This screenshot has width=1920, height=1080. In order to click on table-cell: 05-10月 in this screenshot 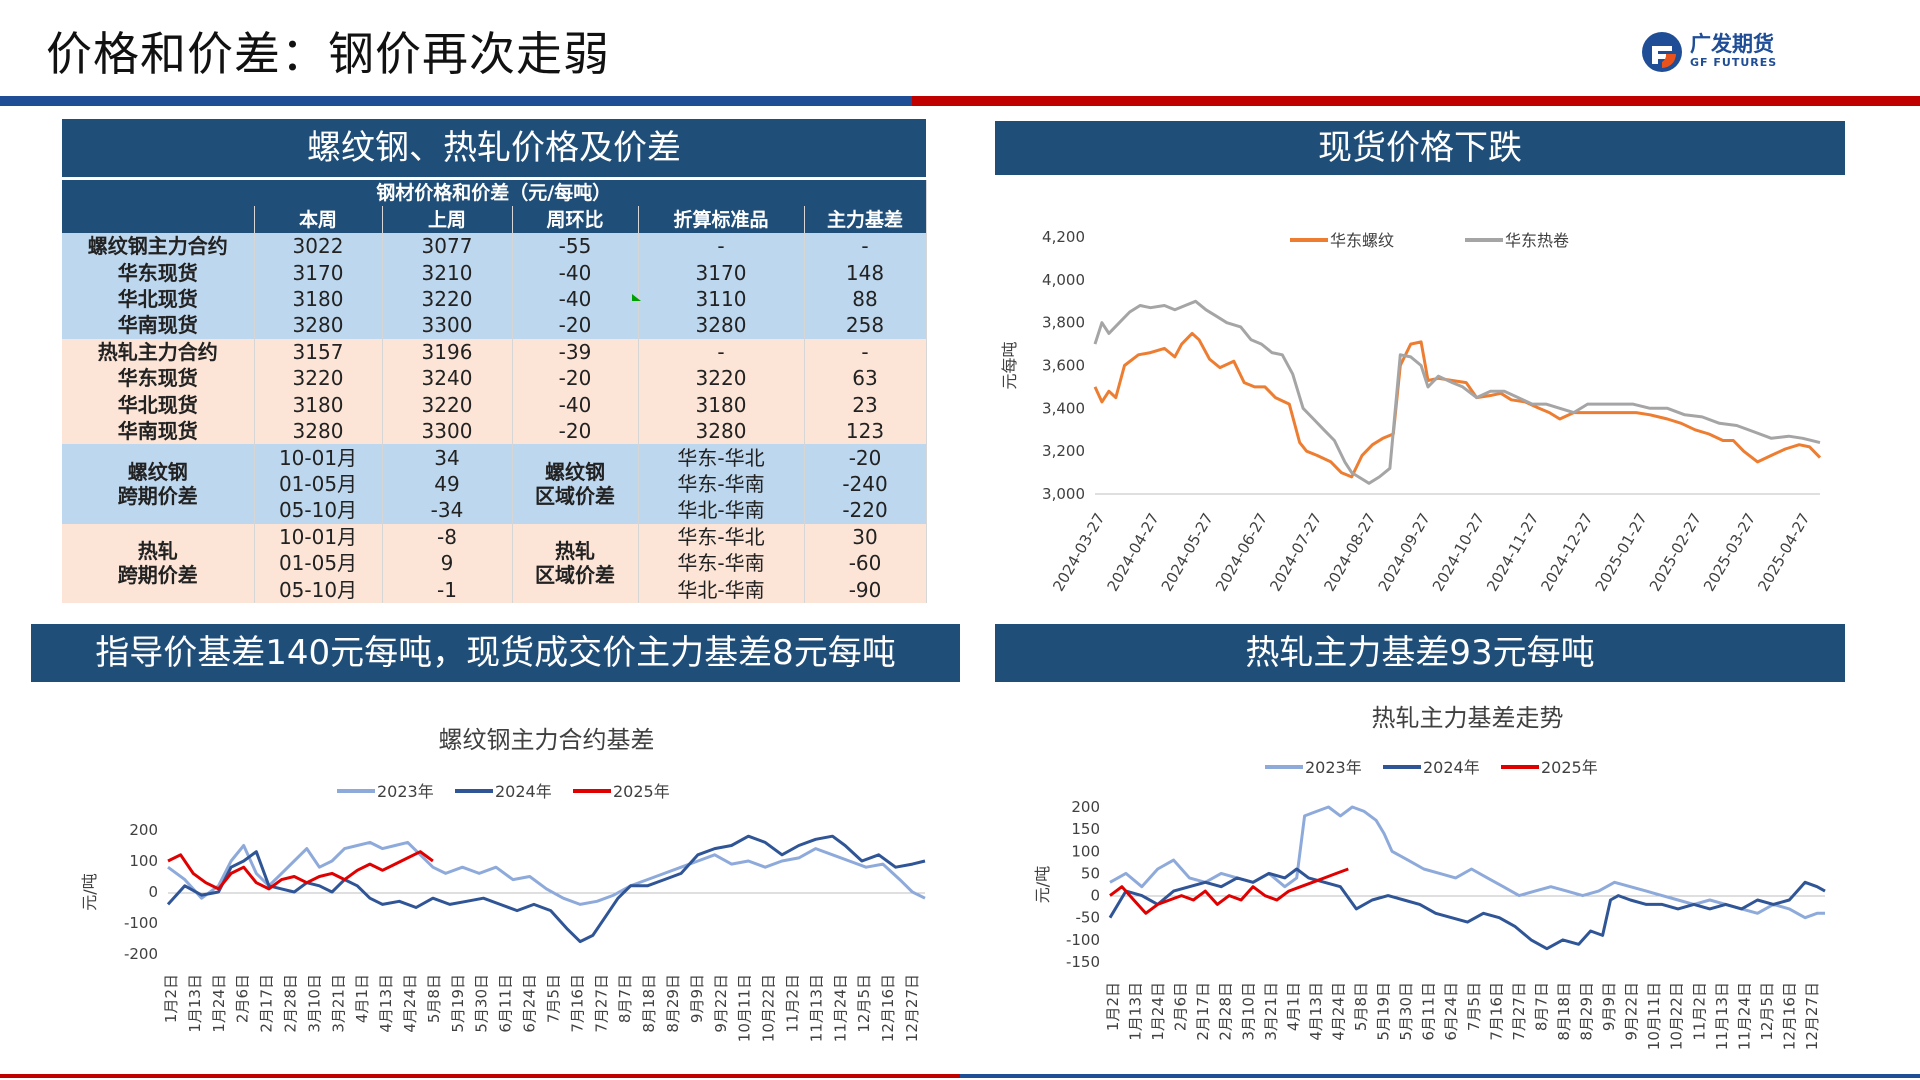, I will do `click(318, 589)`.